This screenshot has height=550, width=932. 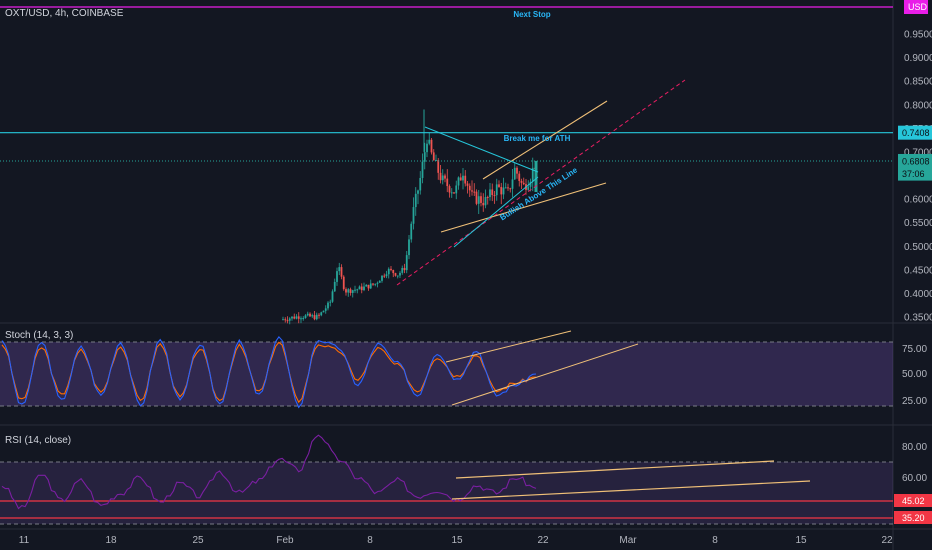 I want to click on stoch-lines, so click(x=320, y=369).